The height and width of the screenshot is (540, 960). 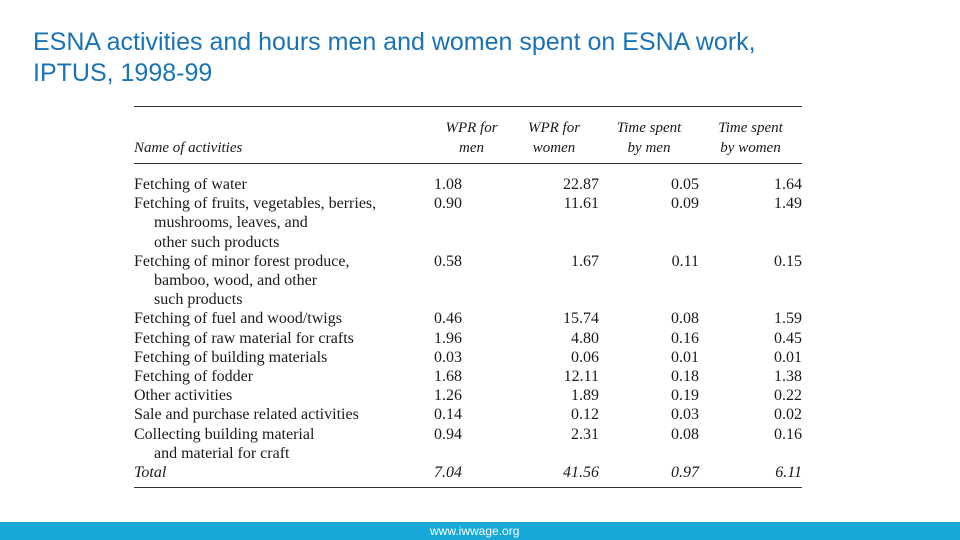 I want to click on activity-name-line: Other activities, so click(x=183, y=396).